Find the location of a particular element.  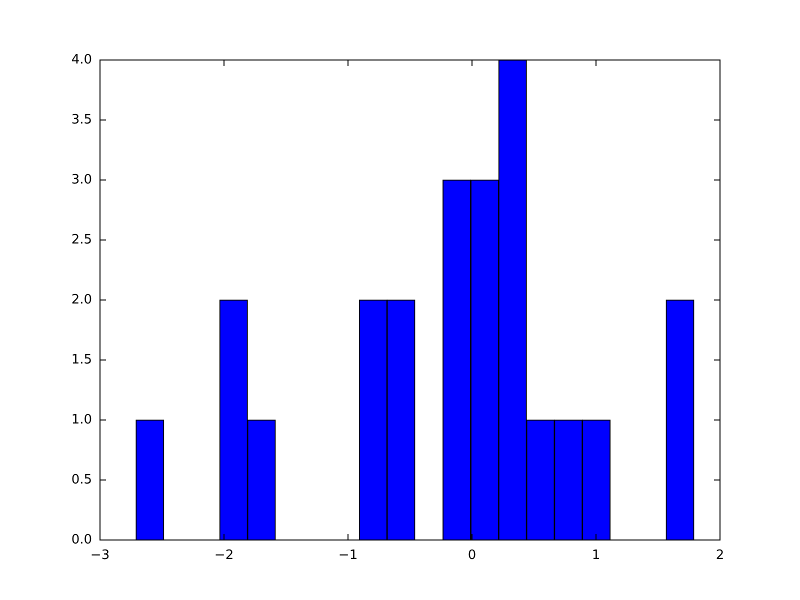

x-tick-label: −3 is located at coordinates (100, 556).